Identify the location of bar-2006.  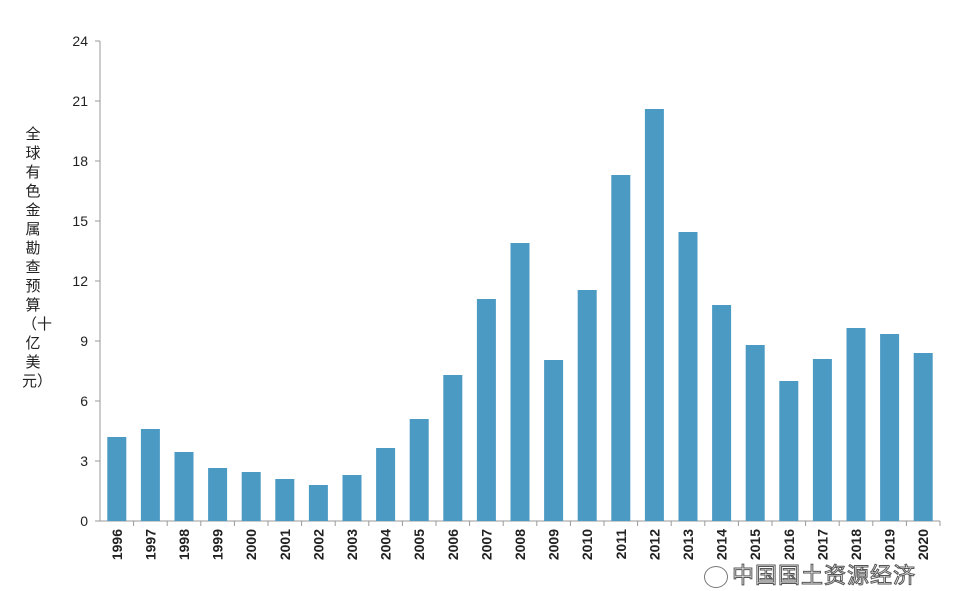
(453, 448).